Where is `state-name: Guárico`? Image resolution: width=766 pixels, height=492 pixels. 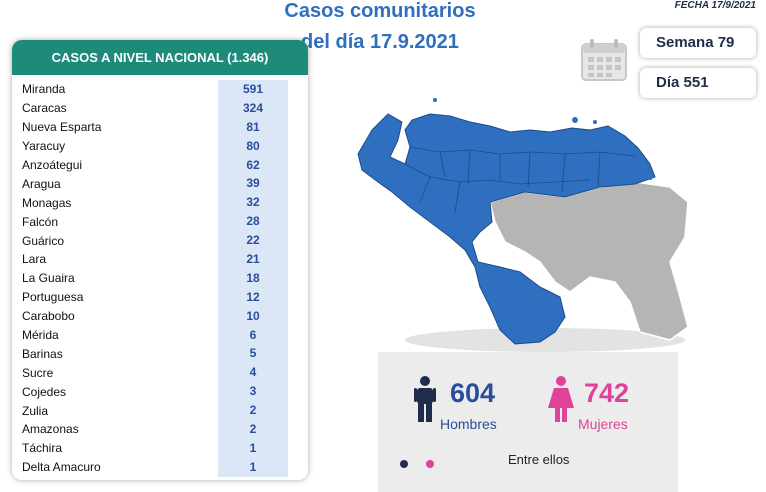 state-name: Guárico is located at coordinates (43, 240).